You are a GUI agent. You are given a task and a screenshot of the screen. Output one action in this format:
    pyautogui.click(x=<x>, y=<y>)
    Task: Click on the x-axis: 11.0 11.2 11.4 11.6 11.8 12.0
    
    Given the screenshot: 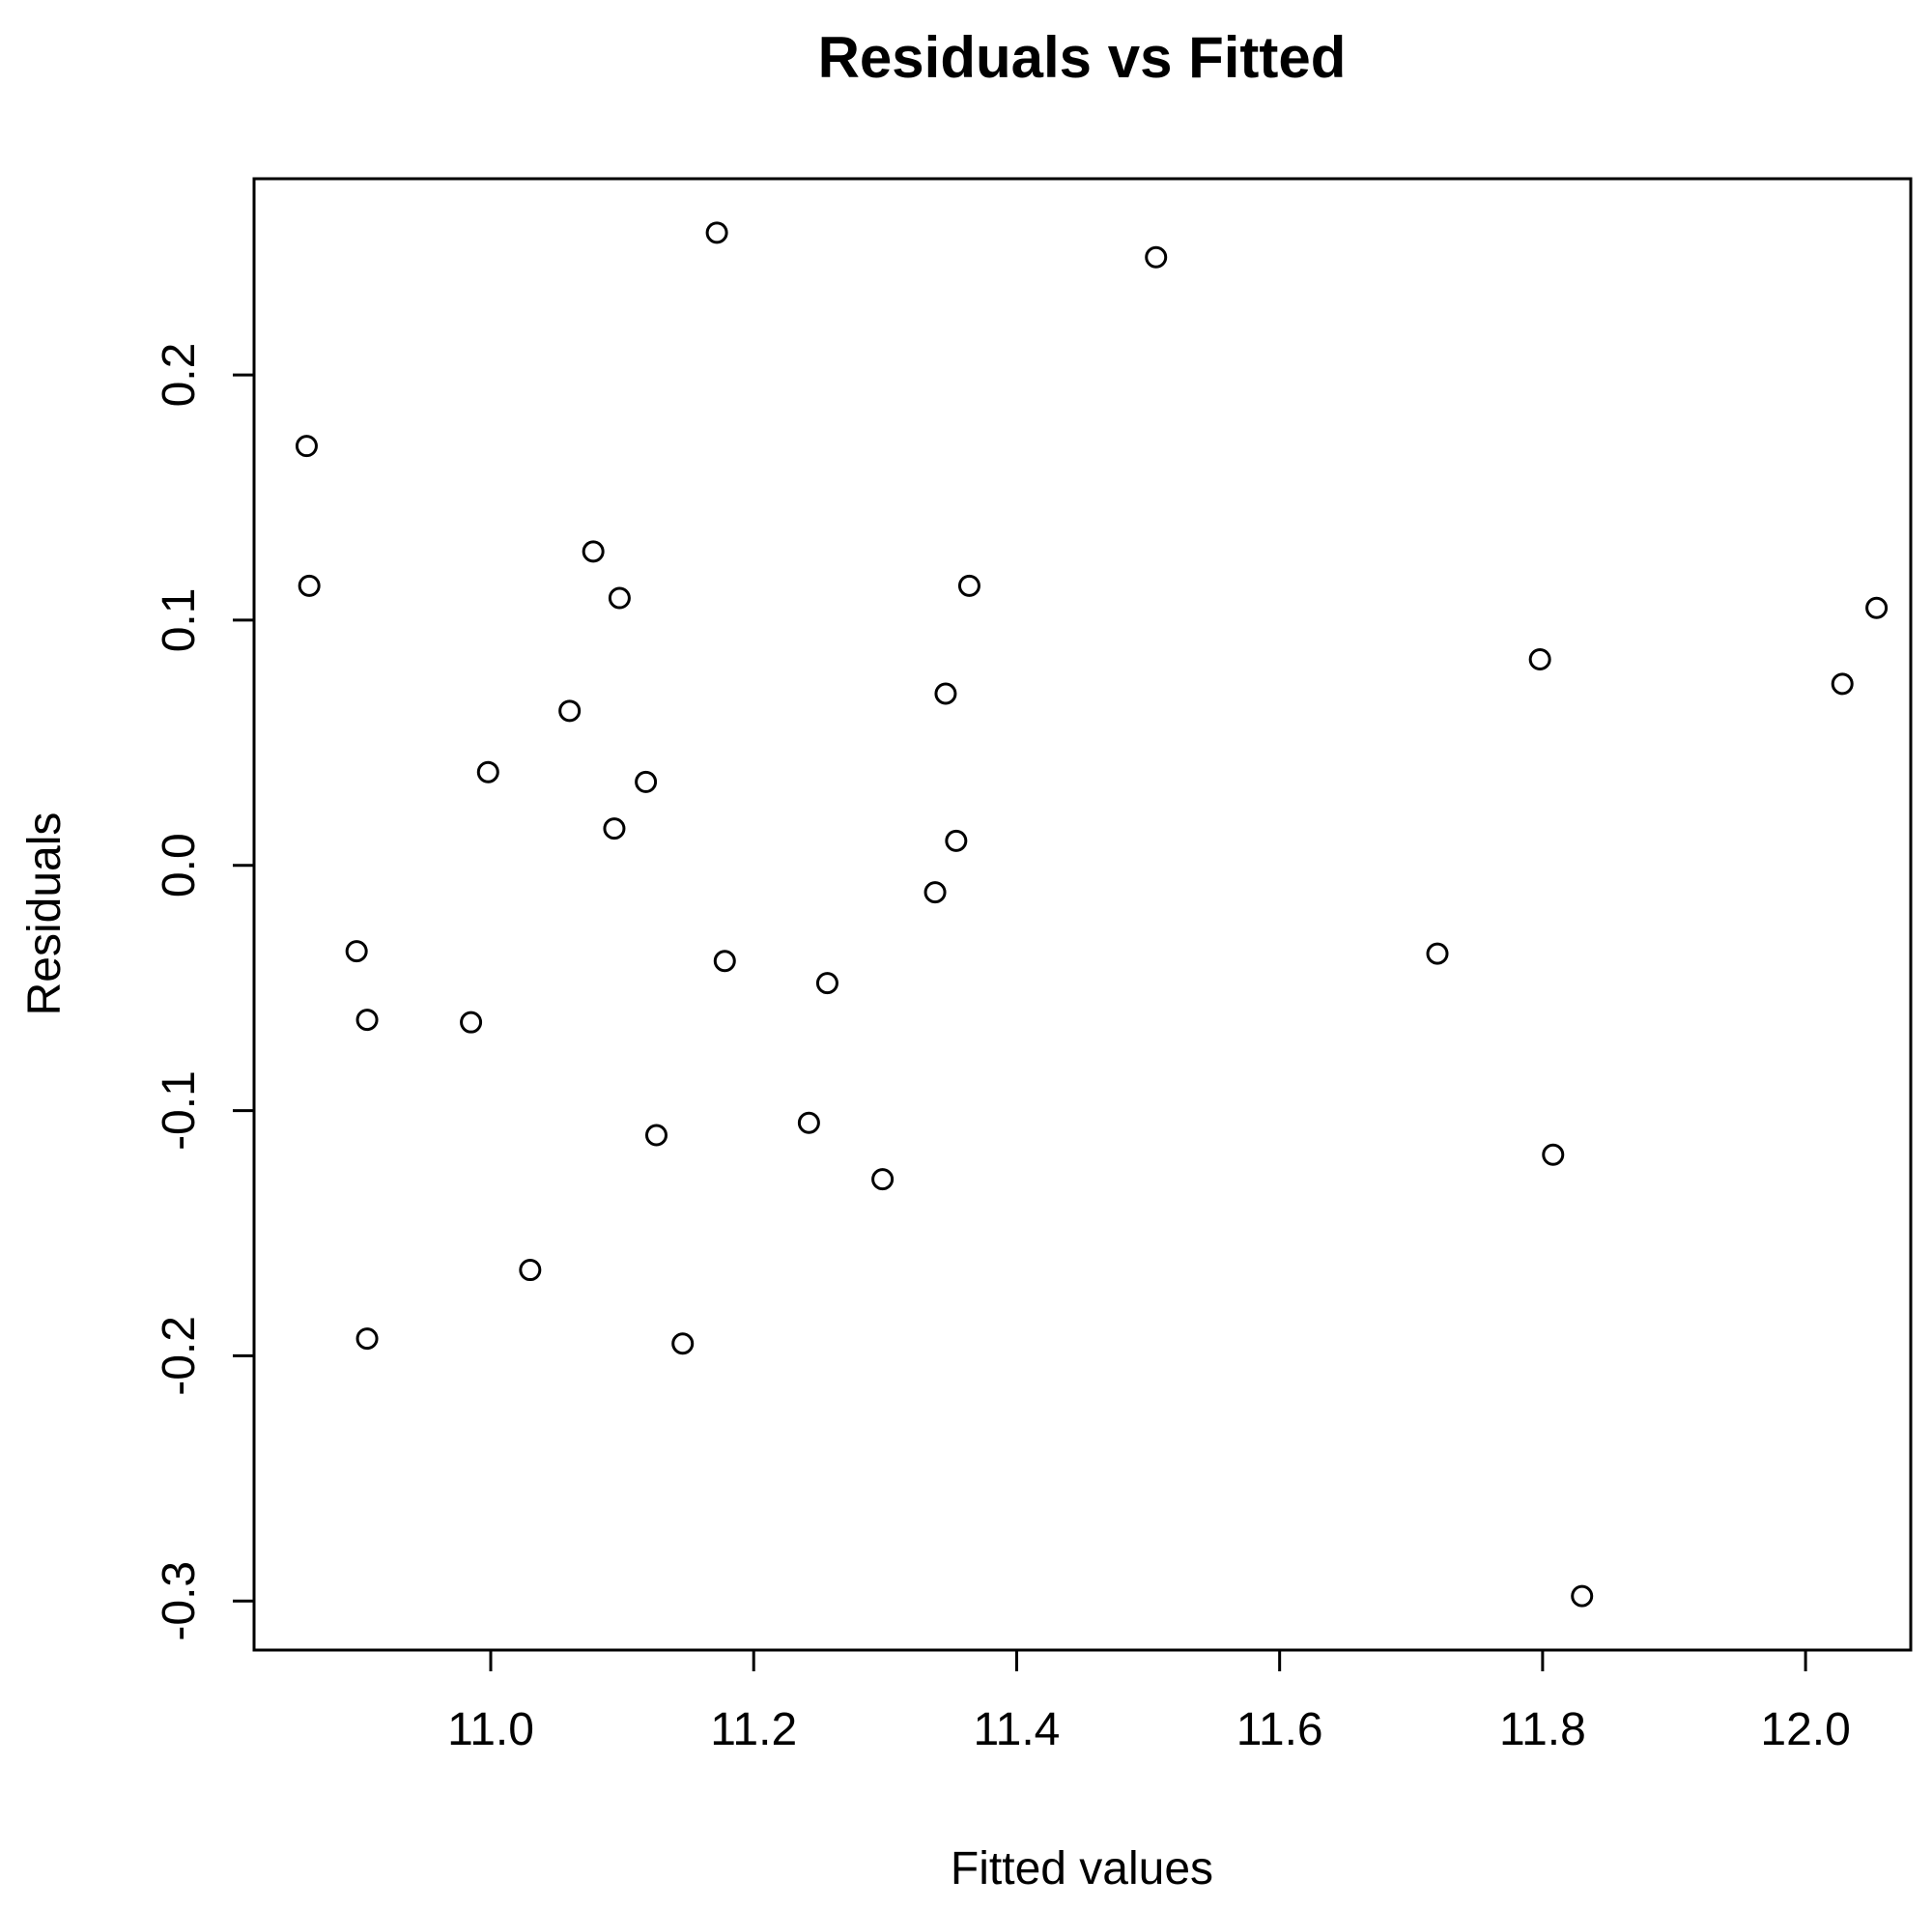 What is the action you would take?
    pyautogui.click(x=1149, y=1702)
    